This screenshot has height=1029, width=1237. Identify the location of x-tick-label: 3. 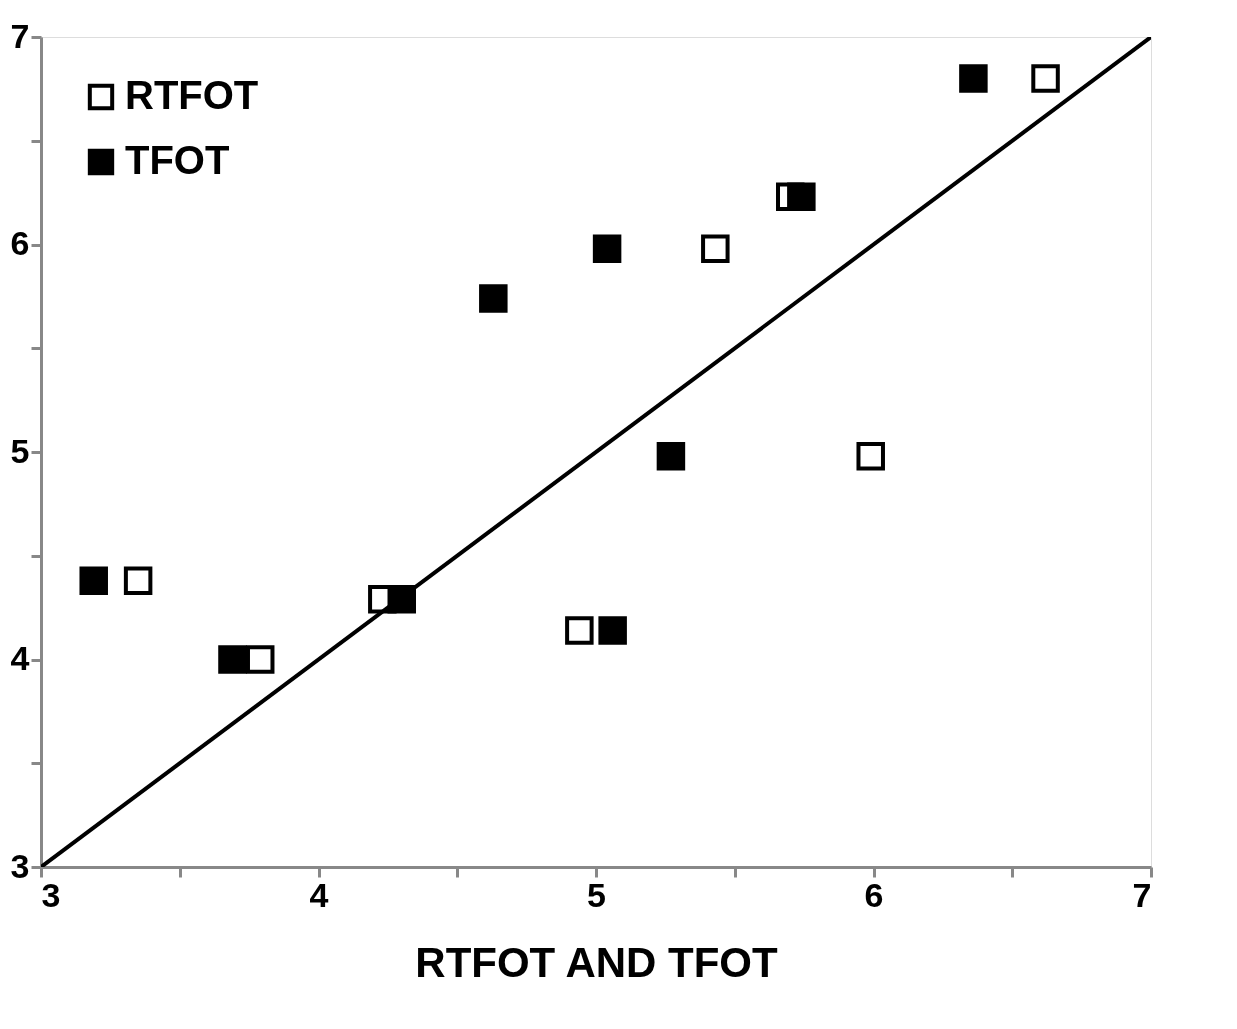
(51, 894).